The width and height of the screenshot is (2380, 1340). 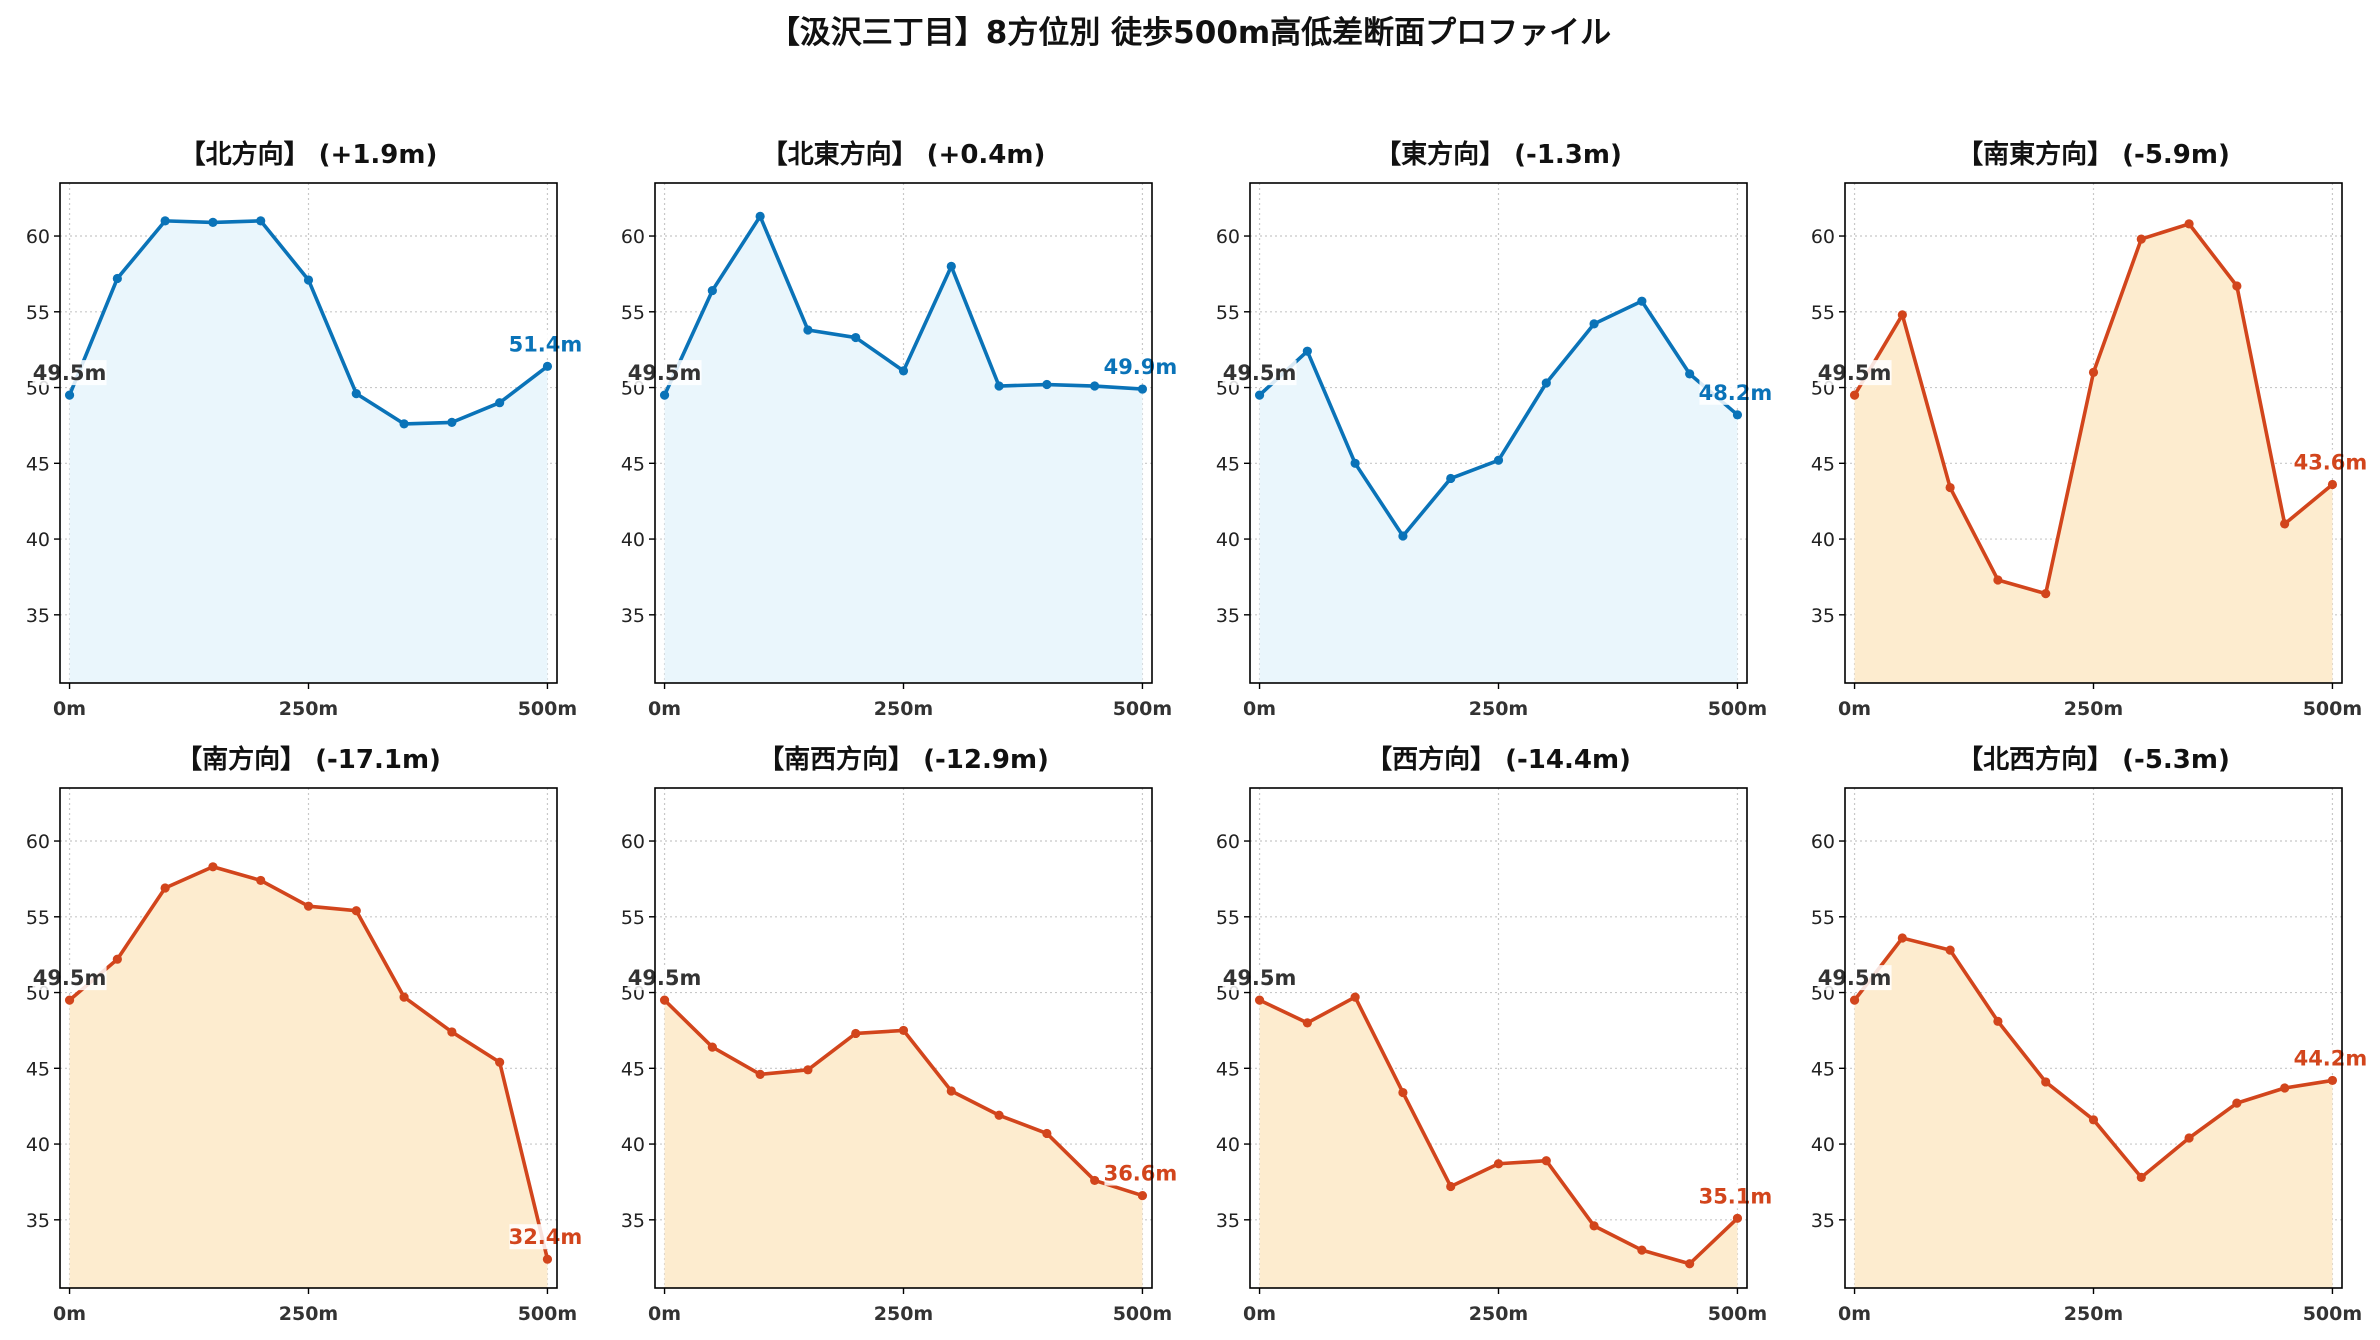 What do you see at coordinates (903, 759) in the screenshot?
I see `panel-title: 【南西方向】 (-12.9m)` at bounding box center [903, 759].